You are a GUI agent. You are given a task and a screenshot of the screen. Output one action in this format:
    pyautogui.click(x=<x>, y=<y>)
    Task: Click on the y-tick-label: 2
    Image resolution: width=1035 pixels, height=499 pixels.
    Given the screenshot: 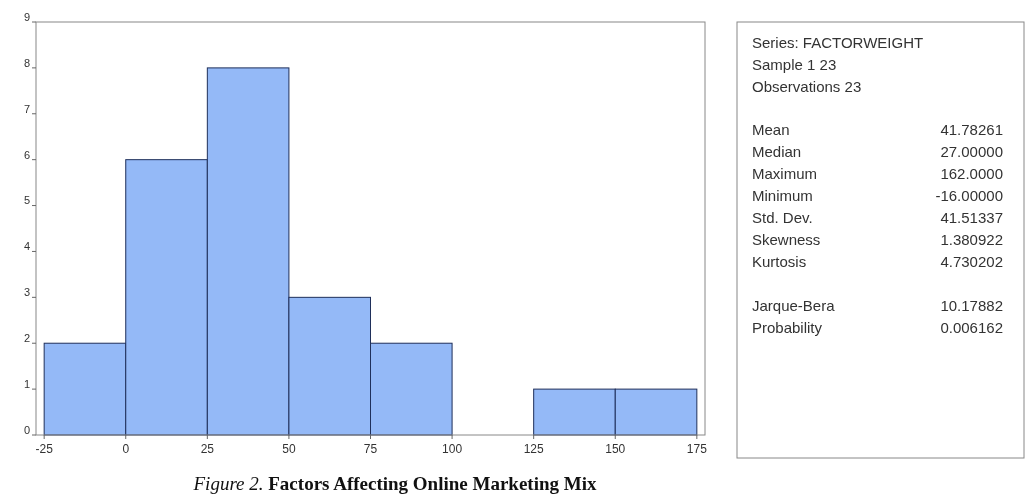 What is the action you would take?
    pyautogui.click(x=26, y=338)
    